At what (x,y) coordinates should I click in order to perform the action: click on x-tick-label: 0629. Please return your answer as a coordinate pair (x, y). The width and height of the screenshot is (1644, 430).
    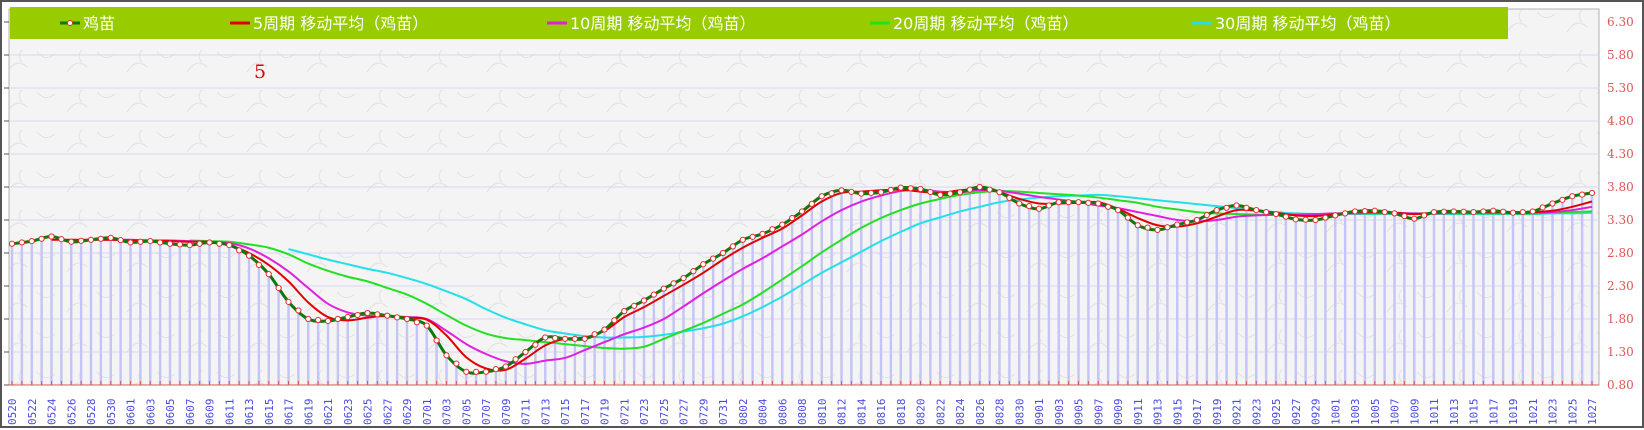
    Looking at the image, I should click on (407, 412).